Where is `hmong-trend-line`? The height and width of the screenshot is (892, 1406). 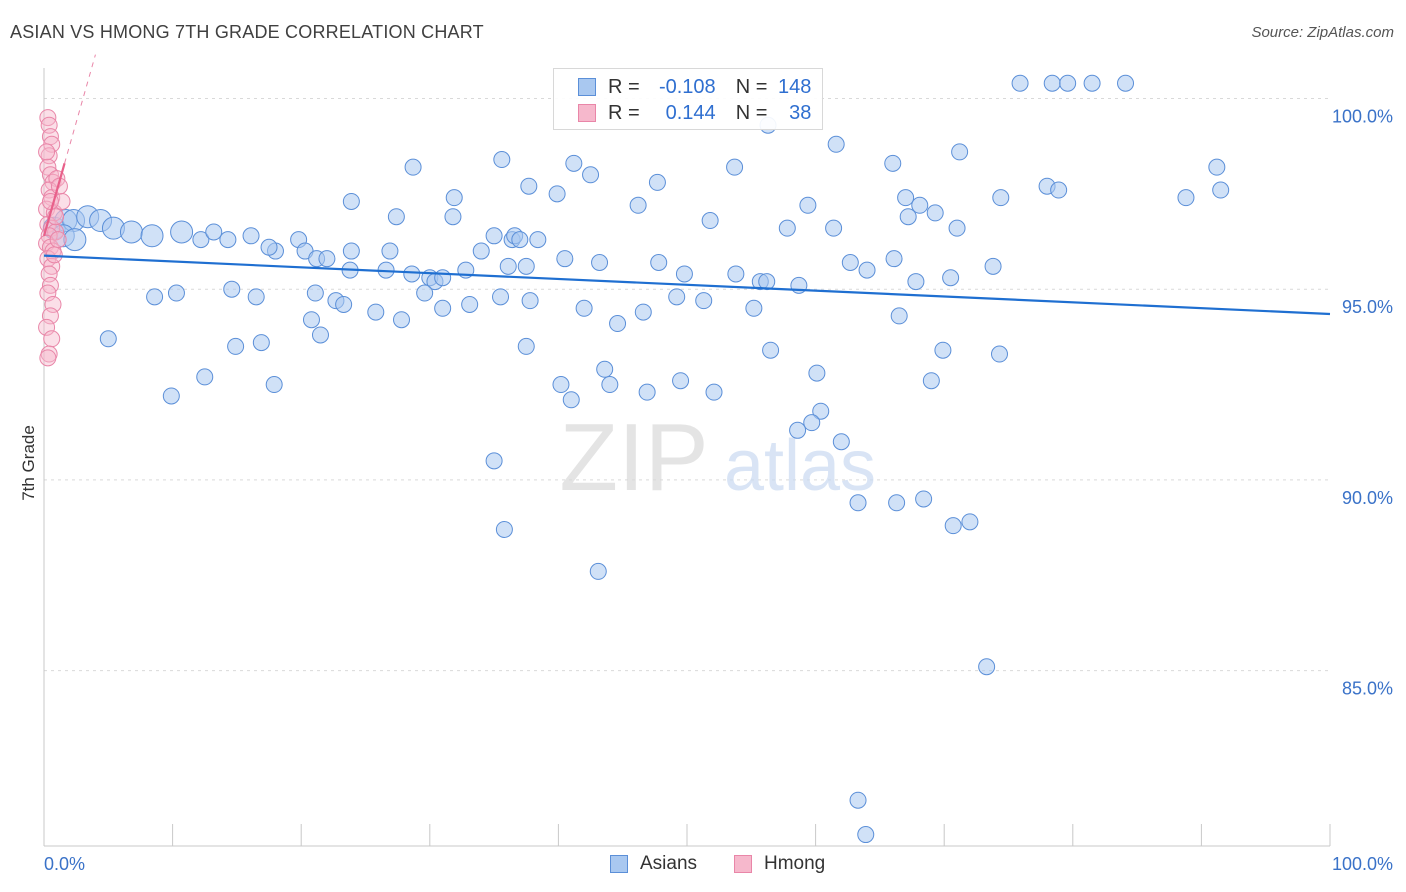 hmong-trend-line is located at coordinates (54, 200).